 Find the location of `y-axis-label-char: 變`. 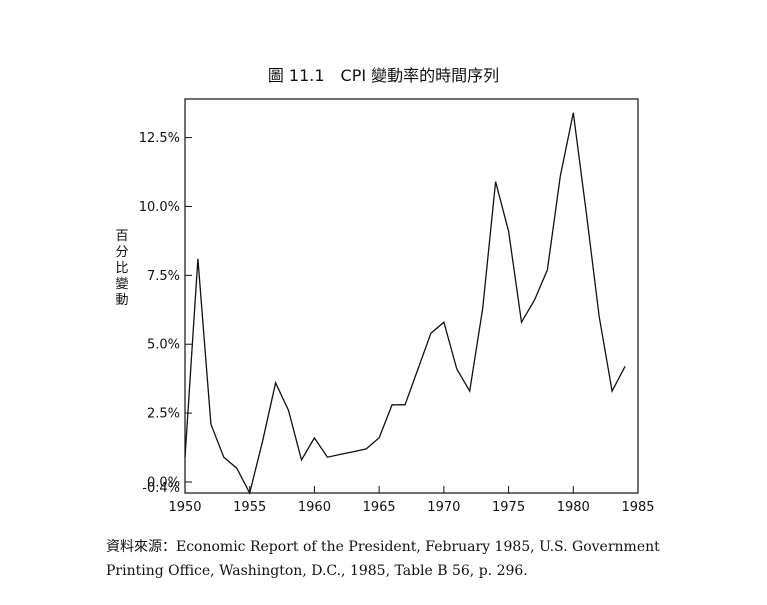

y-axis-label-char: 變 is located at coordinates (122, 284).